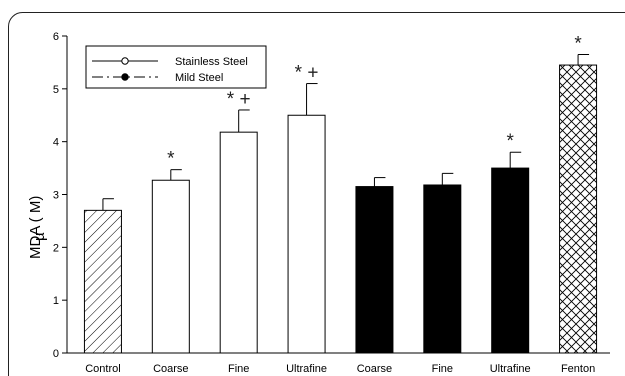  I want to click on y-tick-label: 3, so click(56, 196).